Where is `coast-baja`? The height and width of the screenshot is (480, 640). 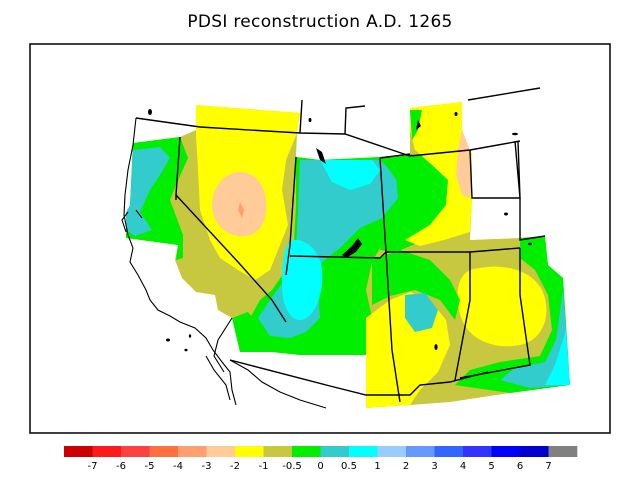
coast-baja is located at coordinates (218, 378).